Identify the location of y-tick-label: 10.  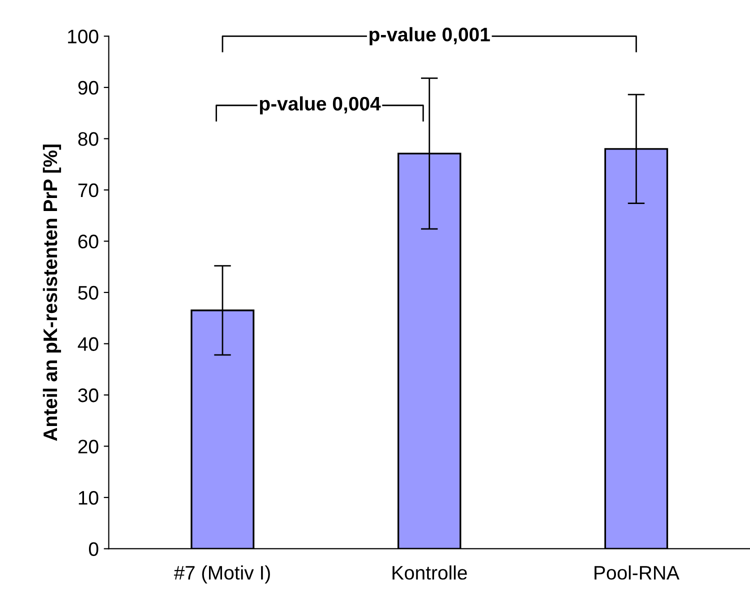
(88, 497).